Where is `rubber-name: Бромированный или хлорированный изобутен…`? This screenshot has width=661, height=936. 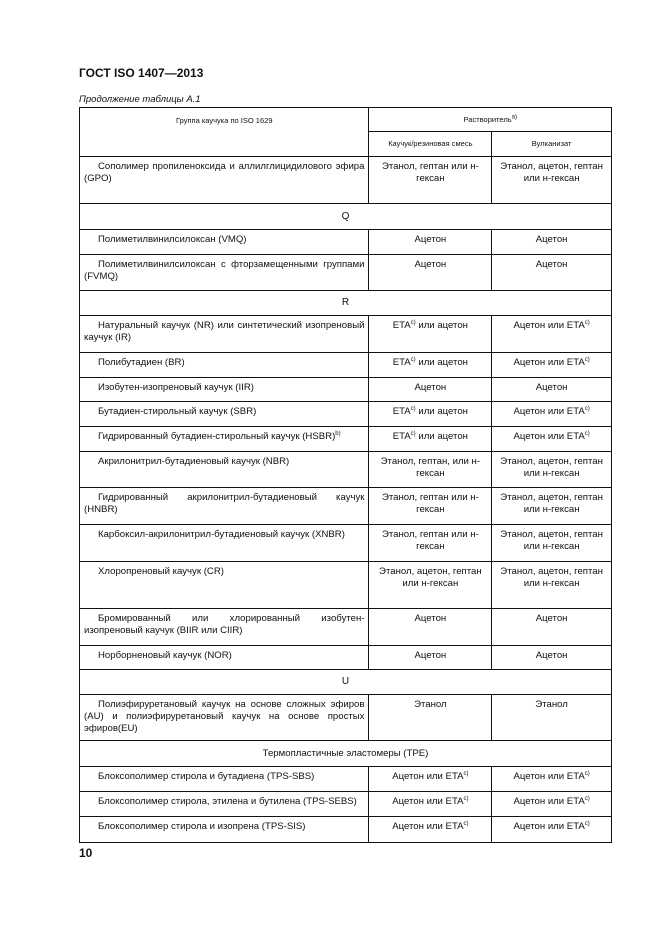
rubber-name: Бромированный или хлорированный изобутен… is located at coordinates (224, 624).